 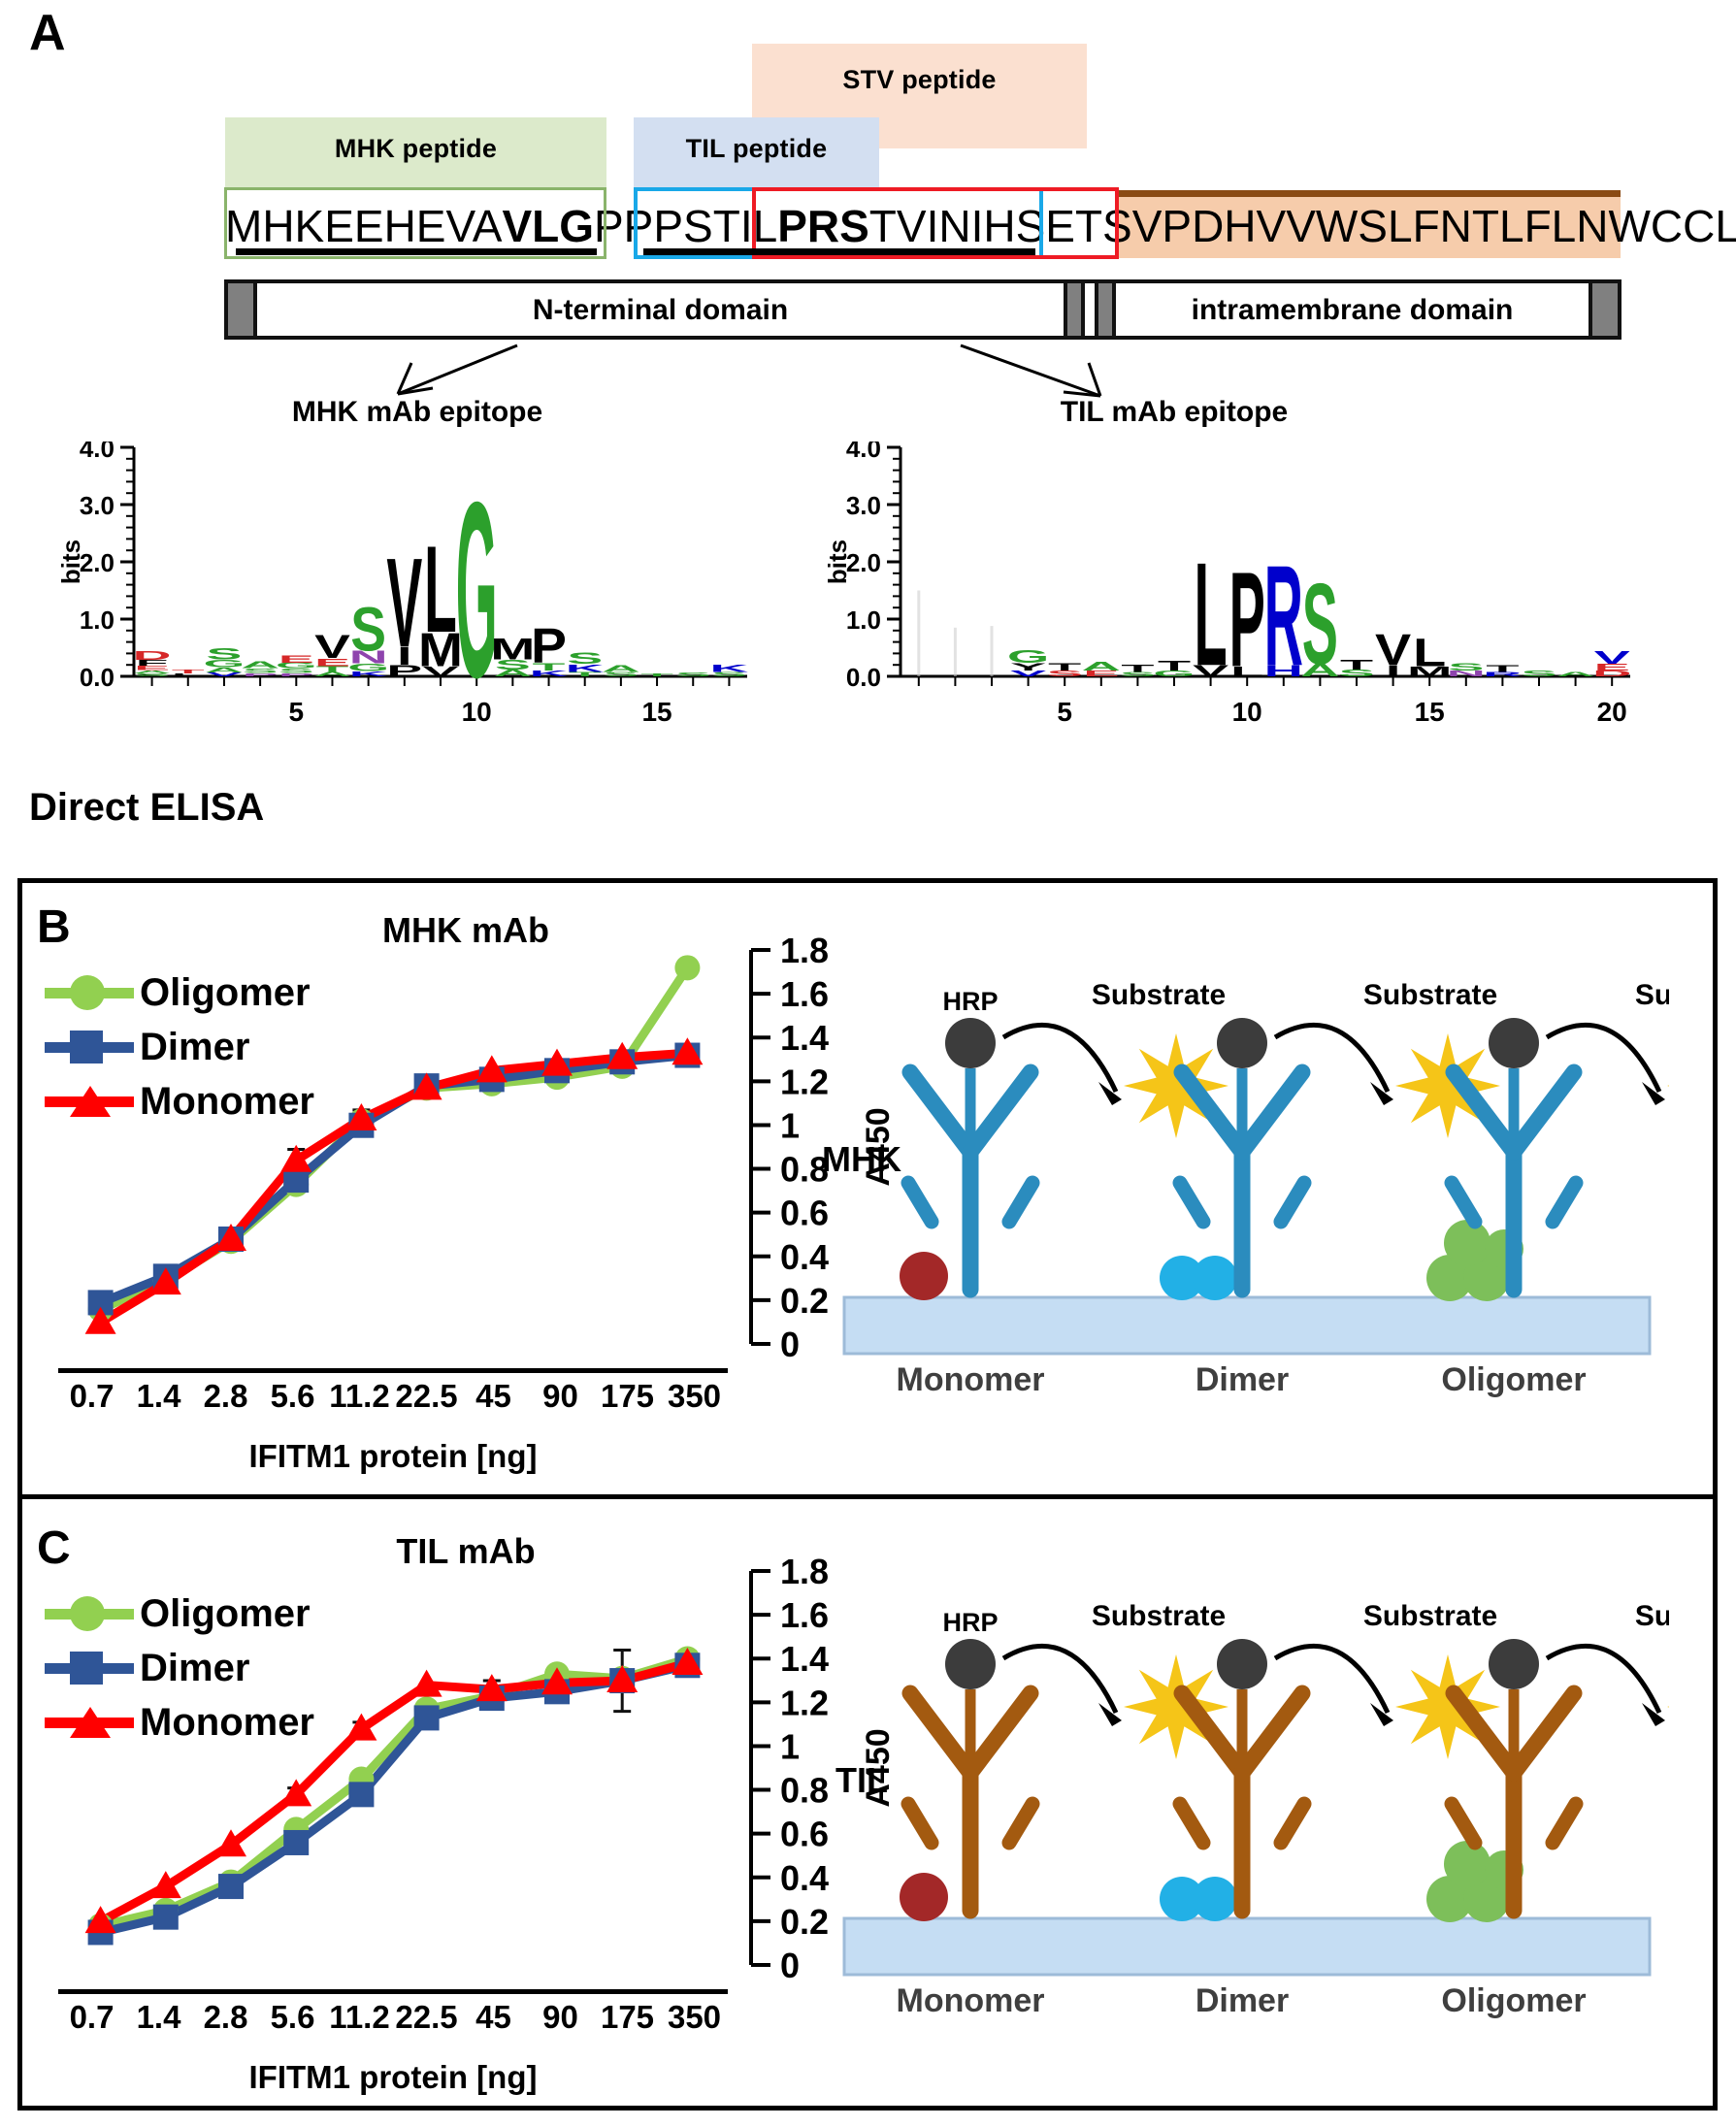 I want to click on x-axis-tick-label: 11.2, so click(x=359, y=1396).